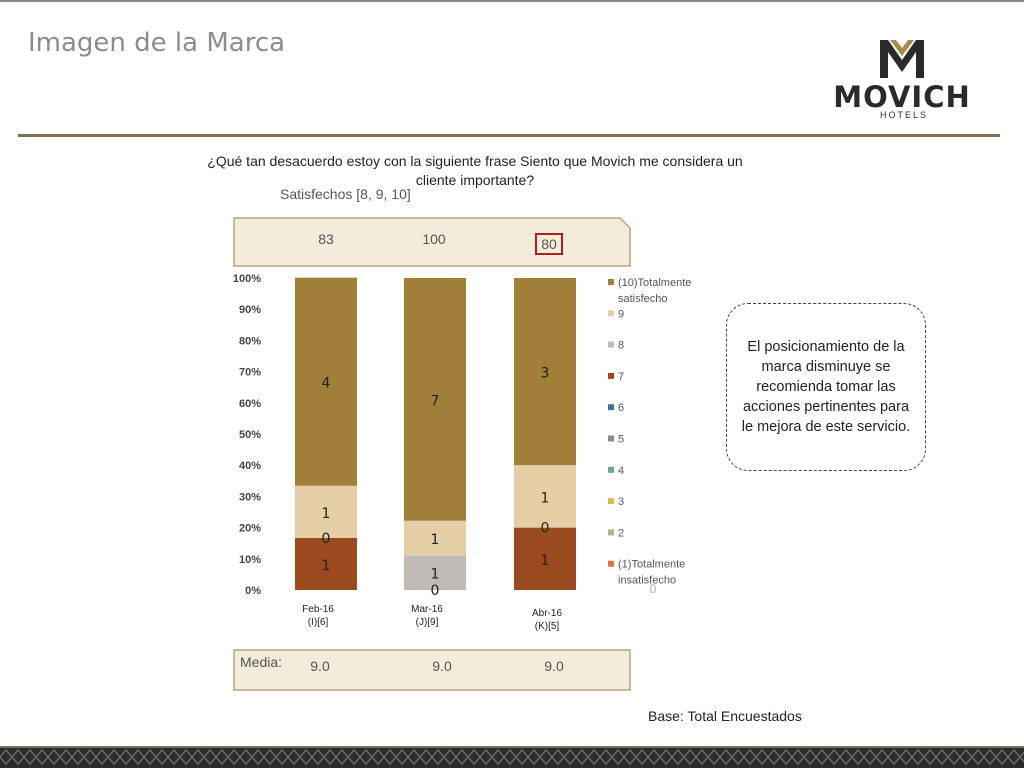 The image size is (1024, 768). I want to click on satisfied-band, so click(432, 242).